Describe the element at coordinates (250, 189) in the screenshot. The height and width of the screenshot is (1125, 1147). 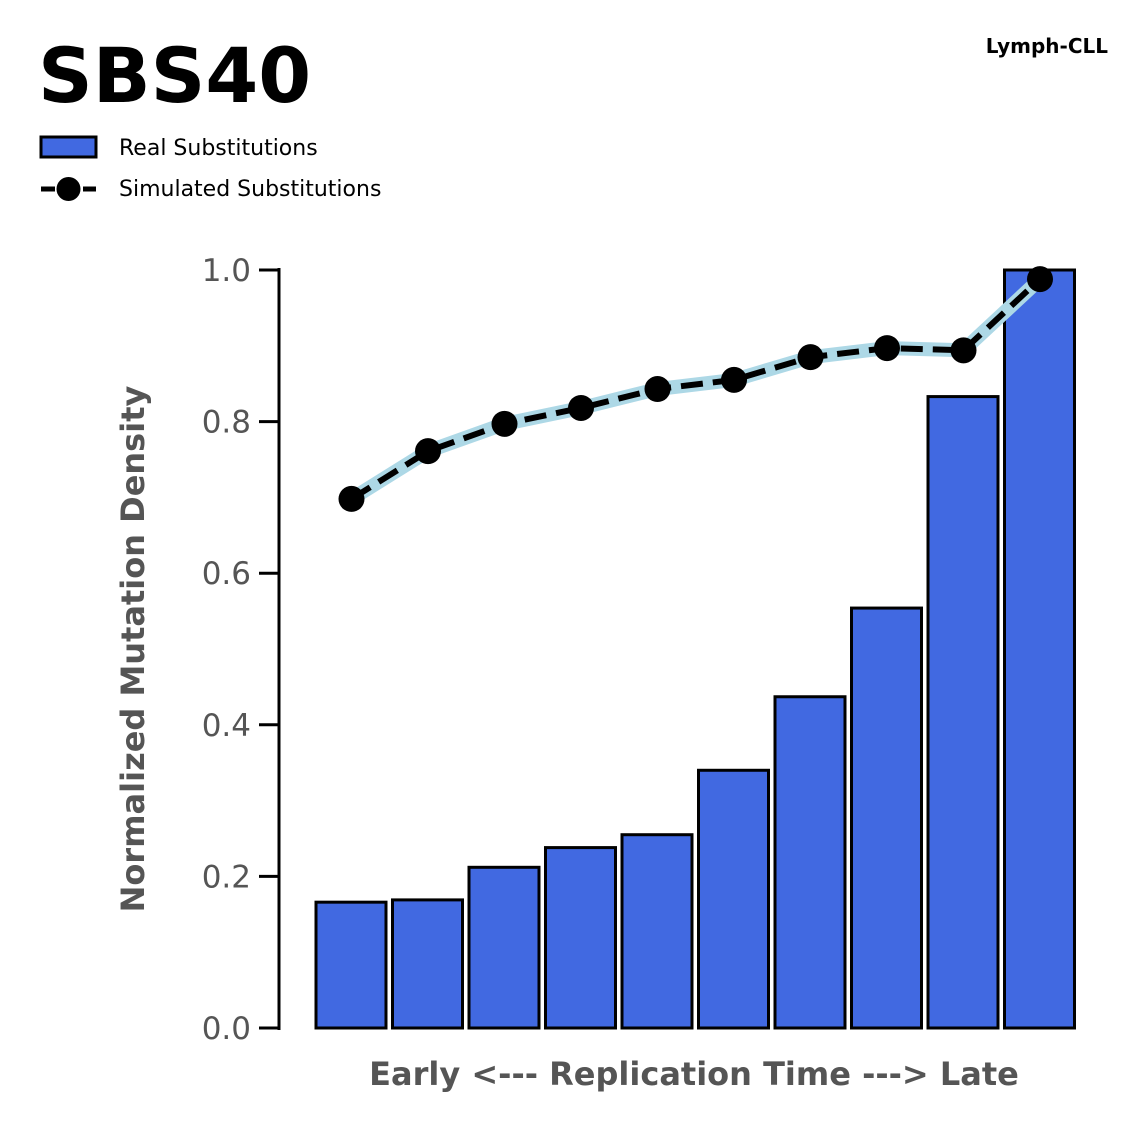
I see `legend-label-simulated: Simulated Substitutions` at that location.